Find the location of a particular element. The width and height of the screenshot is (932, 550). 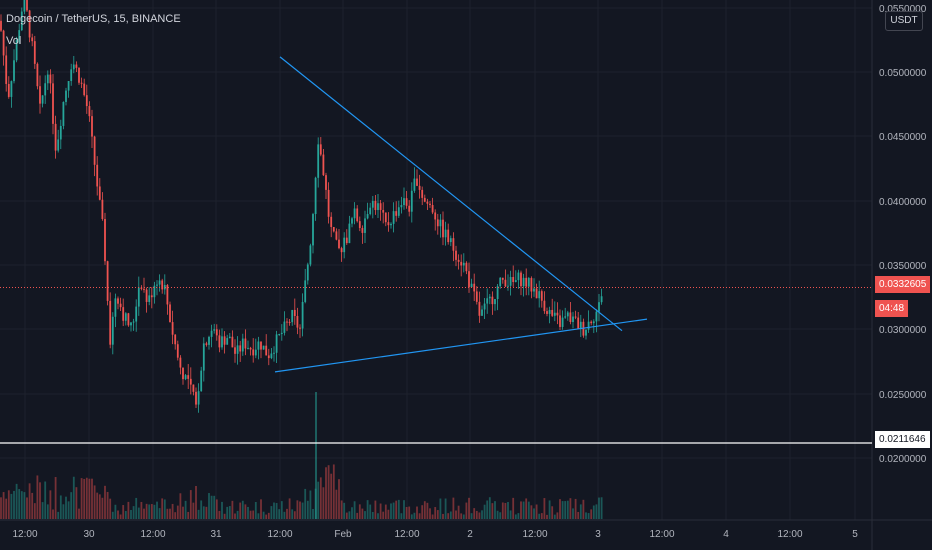

volume-indicator-label: Vol is located at coordinates (14, 41).